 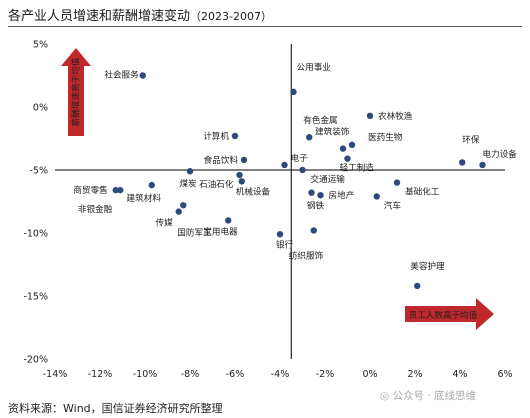 What do you see at coordinates (300, 158) in the screenshot?
I see `point-label: 电子` at bounding box center [300, 158].